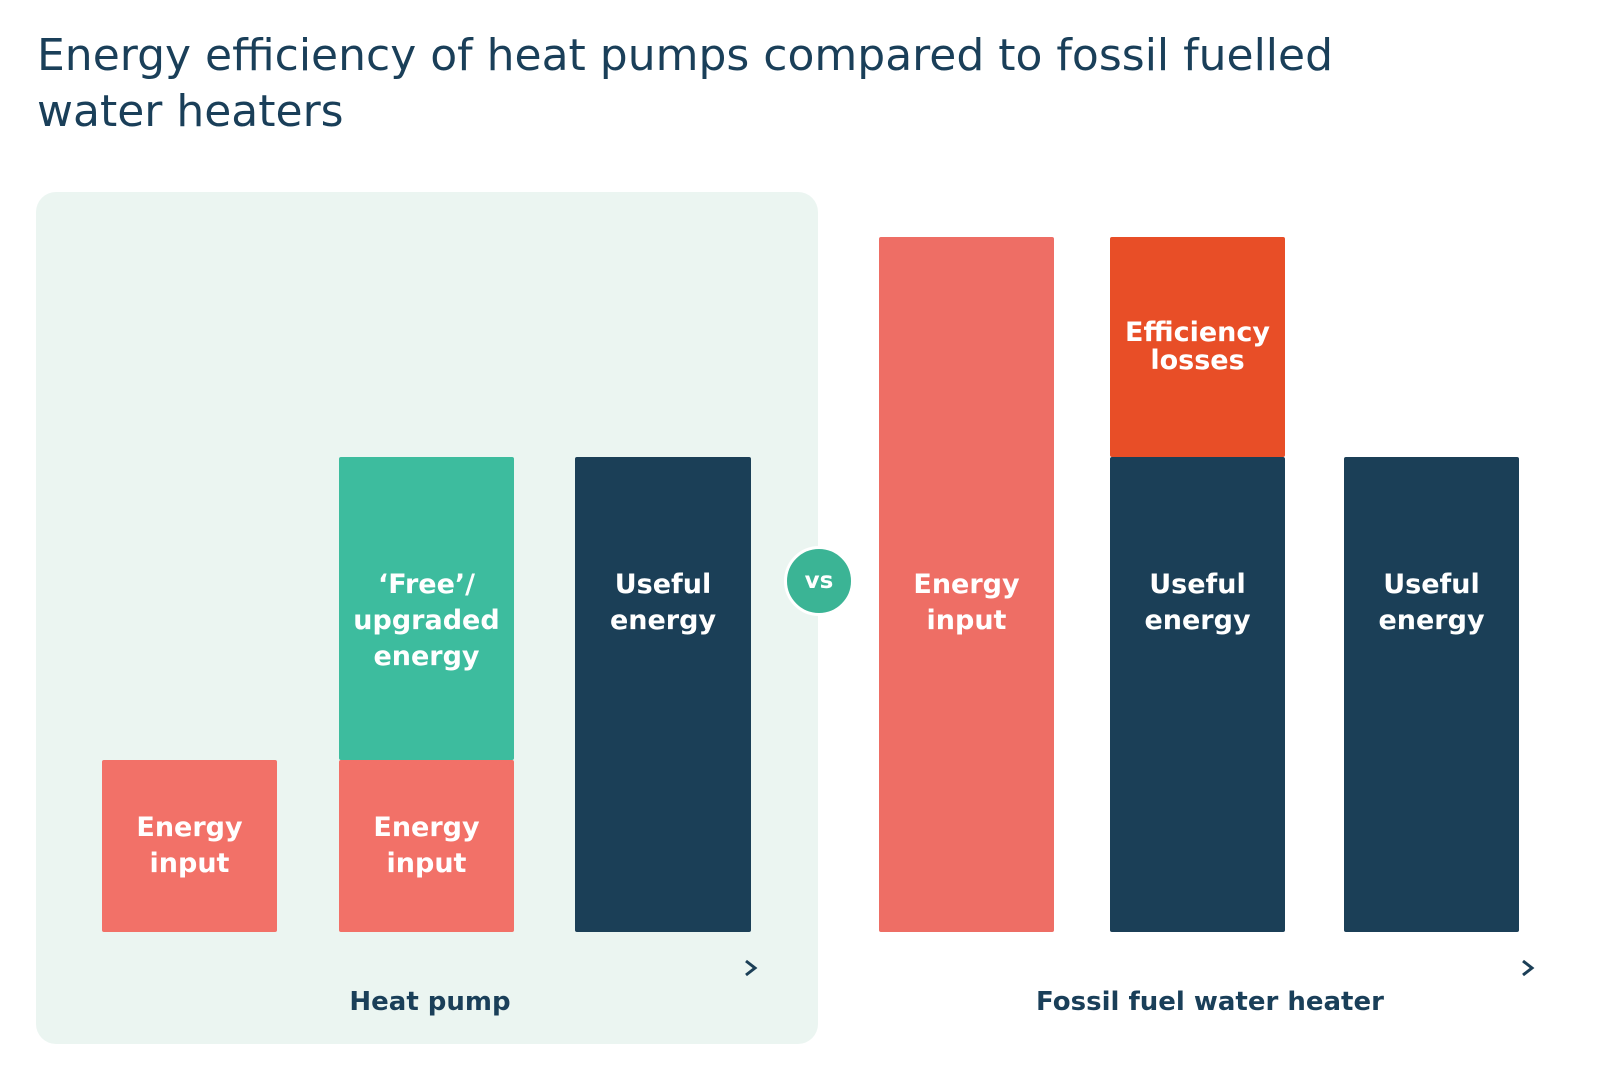 This screenshot has height=1080, width=1600. I want to click on heat-pump-energy-input-segment: Energy input, so click(426, 846).